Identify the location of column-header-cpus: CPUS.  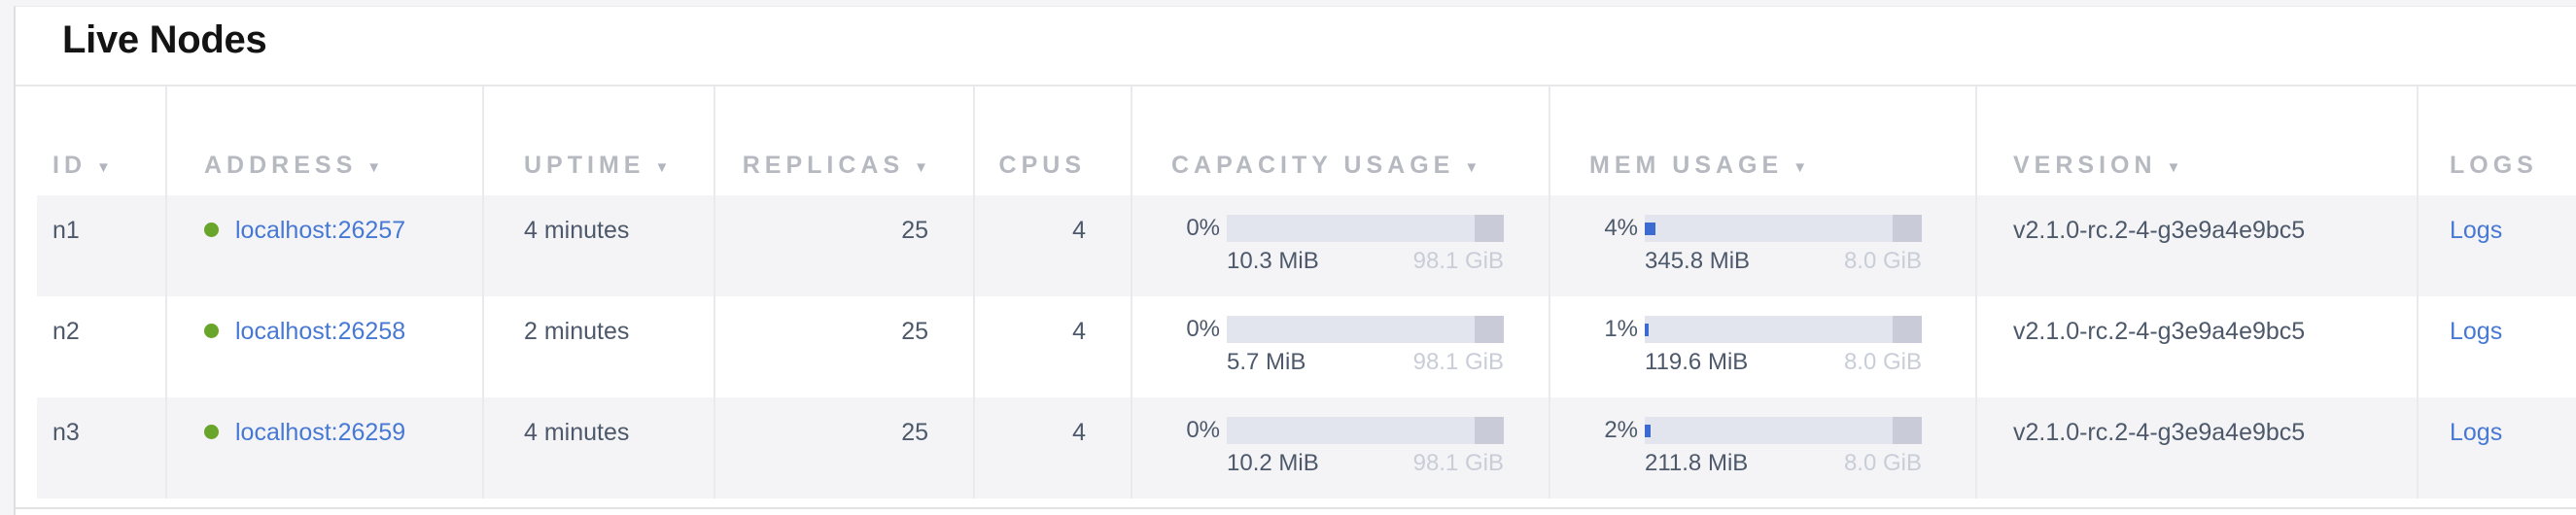
(1053, 140).